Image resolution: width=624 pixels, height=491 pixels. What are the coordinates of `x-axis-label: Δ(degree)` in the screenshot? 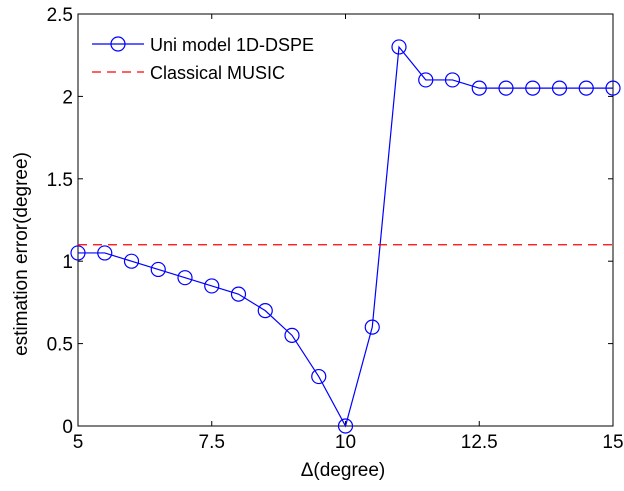 It's located at (343, 470).